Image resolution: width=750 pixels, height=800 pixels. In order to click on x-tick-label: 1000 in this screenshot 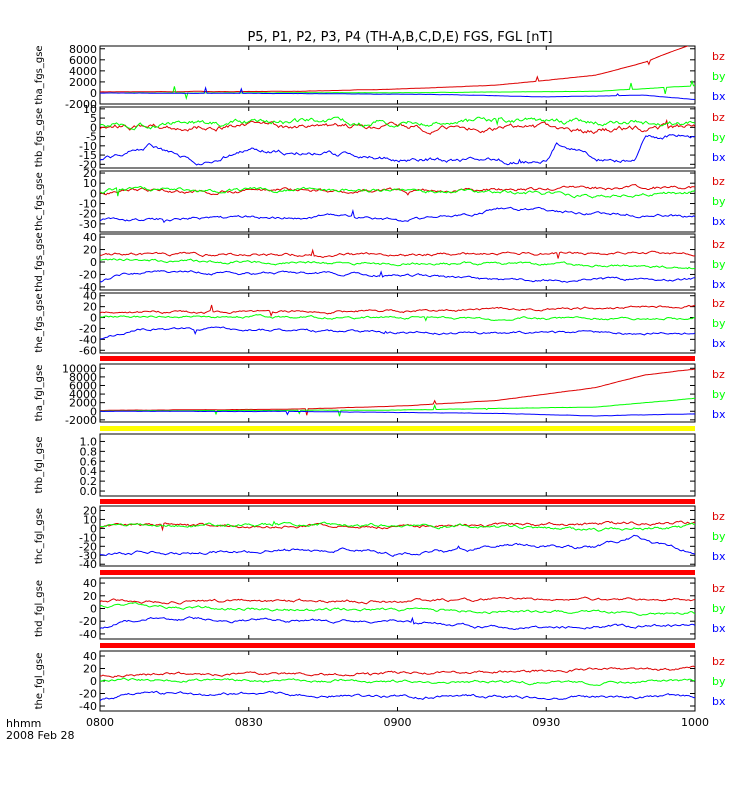, I will do `click(695, 722)`.